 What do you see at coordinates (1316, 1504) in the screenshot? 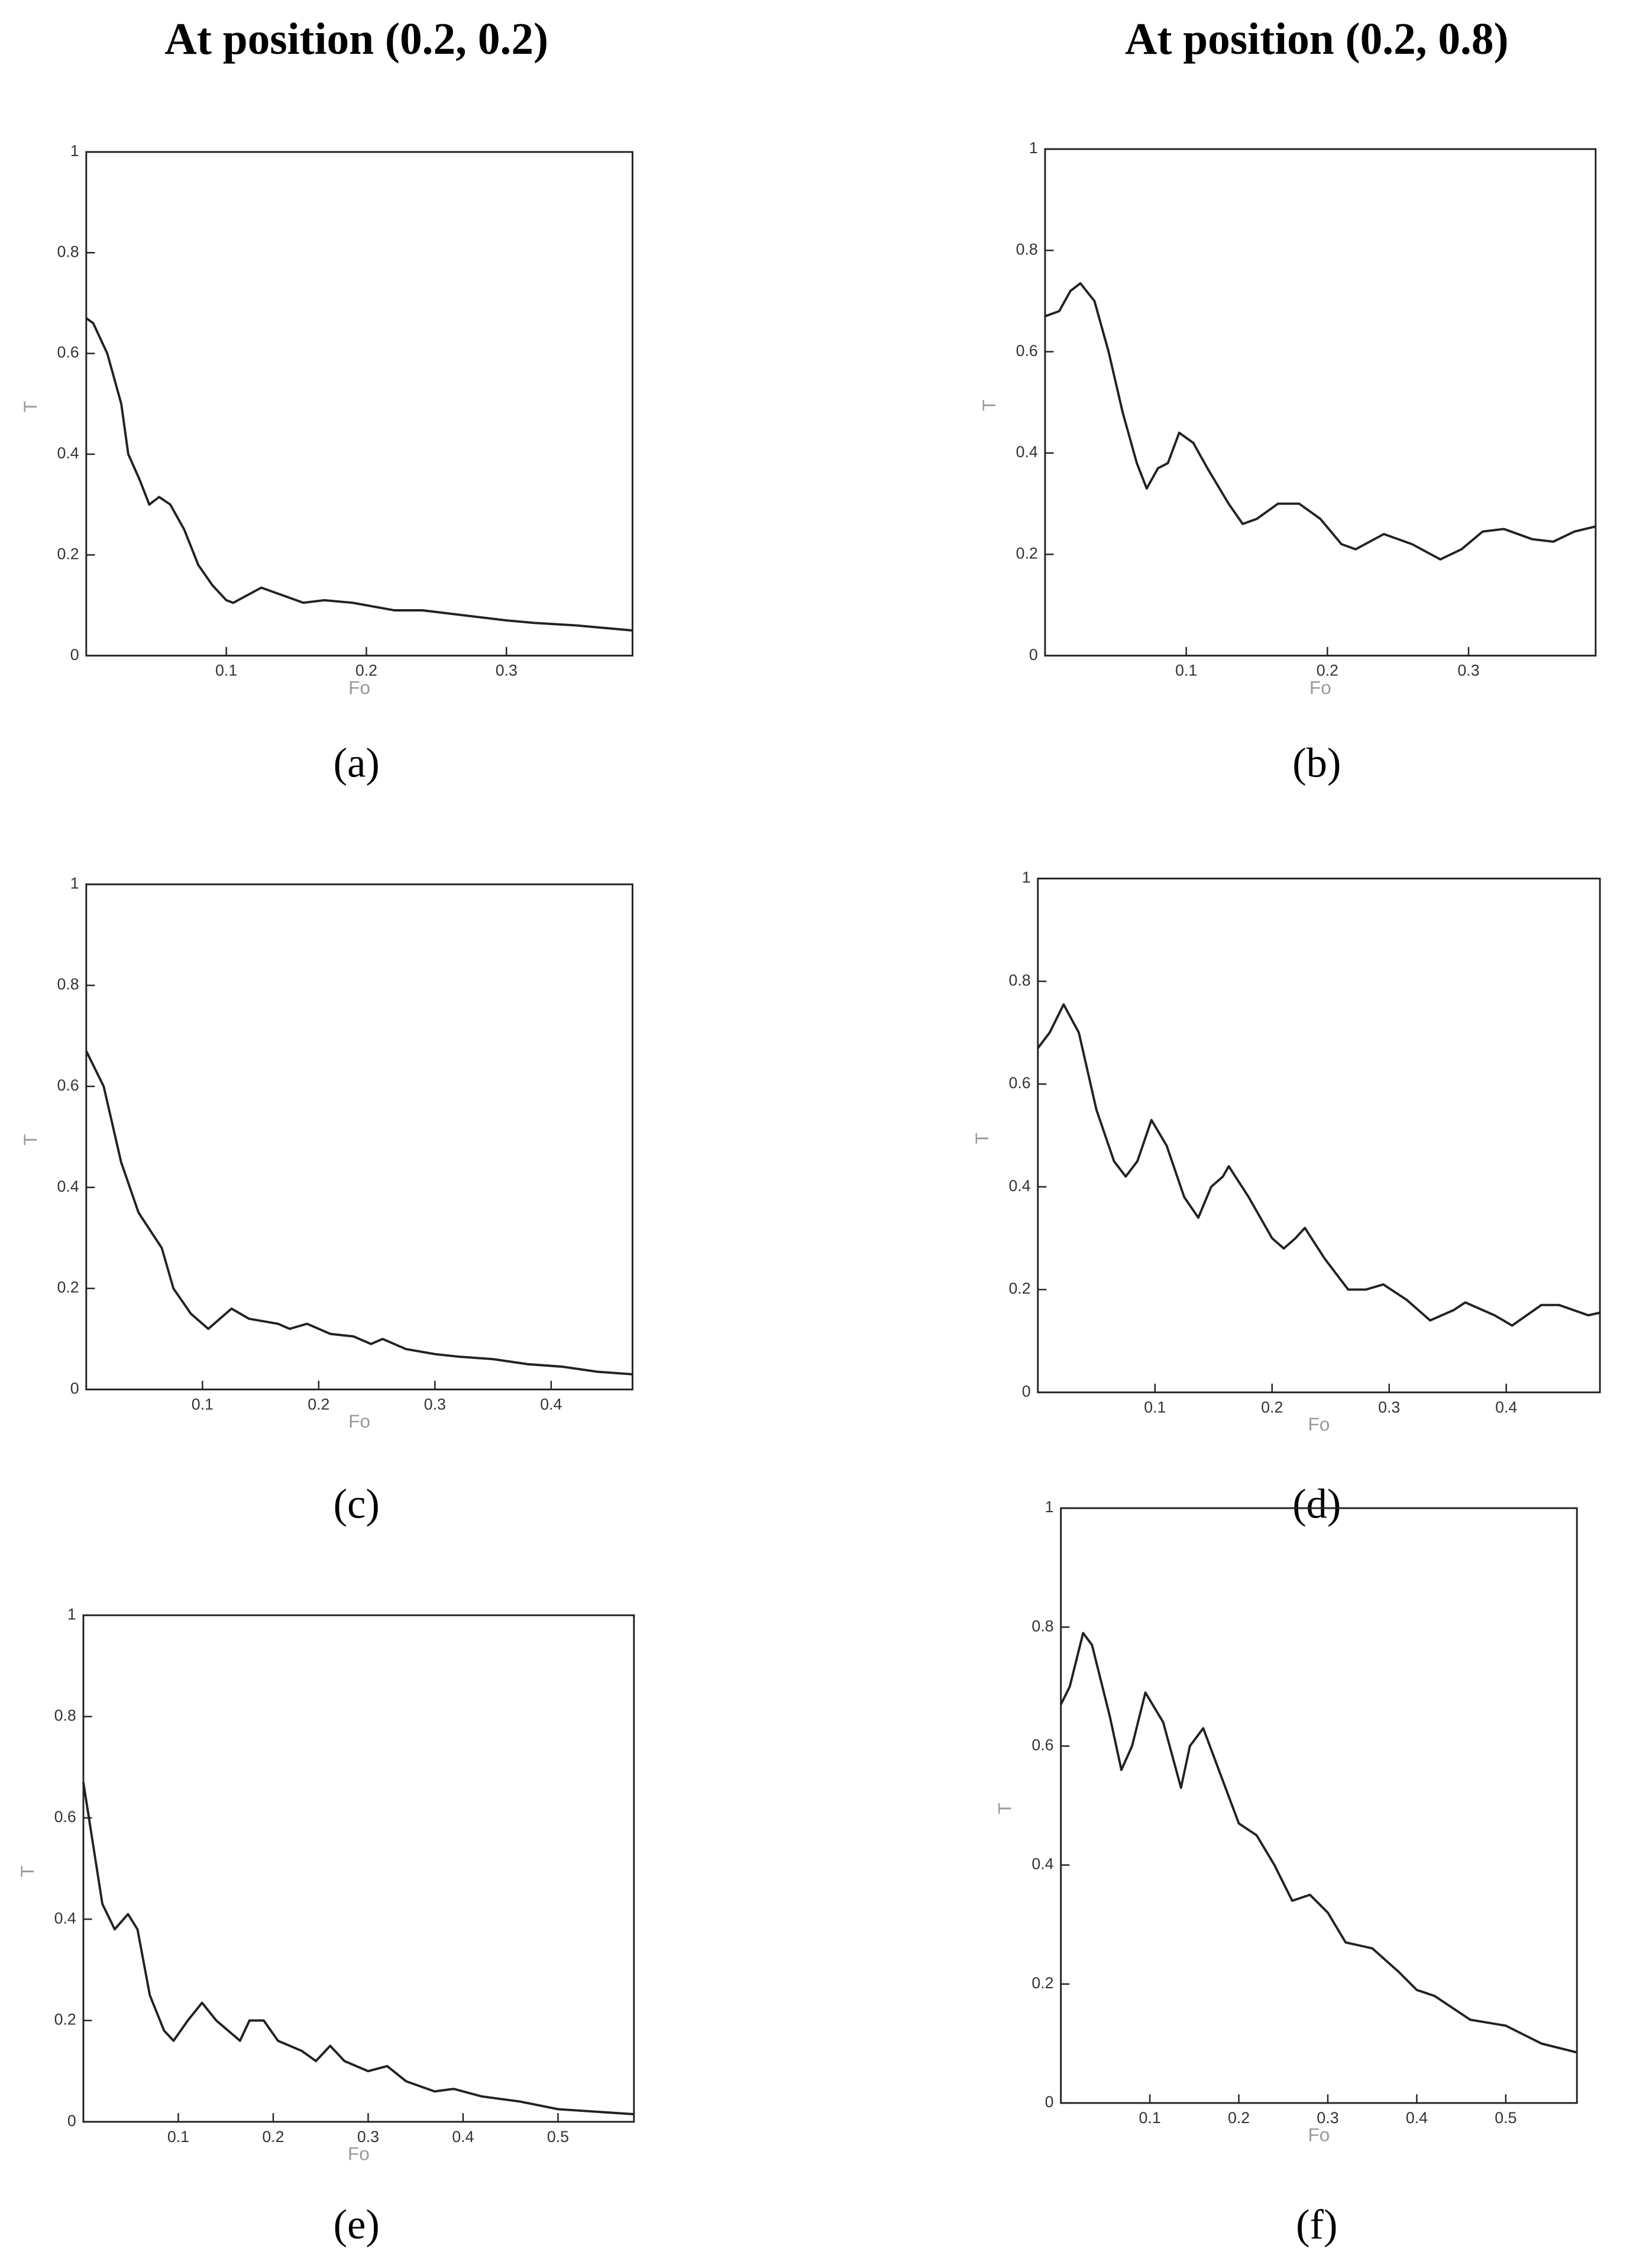
I see `panel-caption: (d)` at bounding box center [1316, 1504].